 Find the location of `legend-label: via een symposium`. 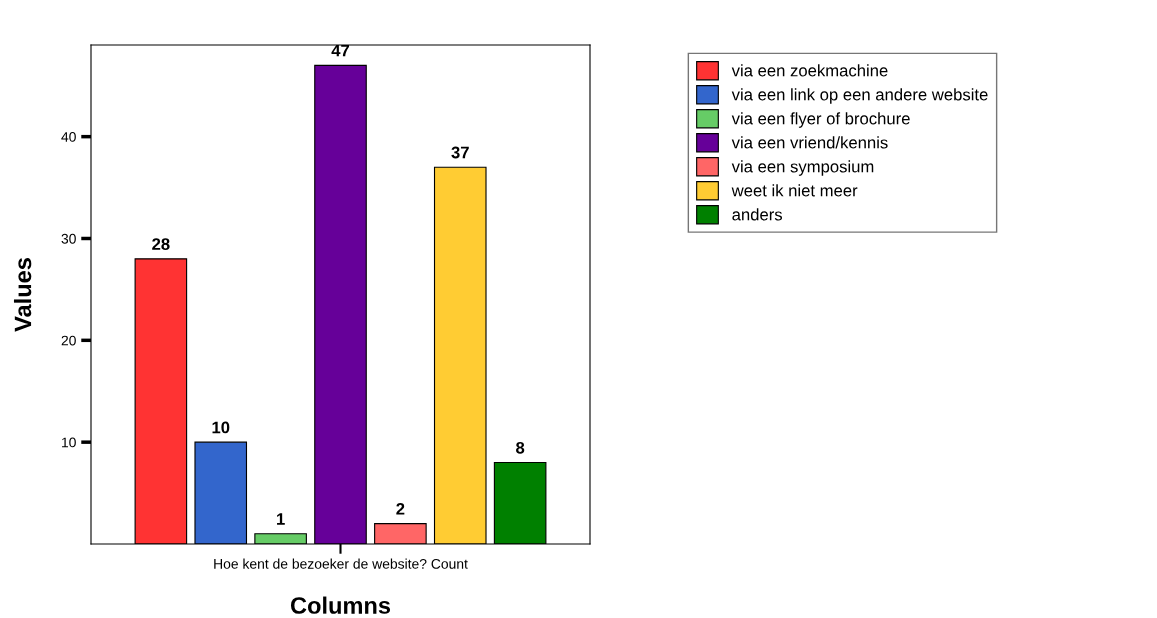

legend-label: via een symposium is located at coordinates (802, 168).